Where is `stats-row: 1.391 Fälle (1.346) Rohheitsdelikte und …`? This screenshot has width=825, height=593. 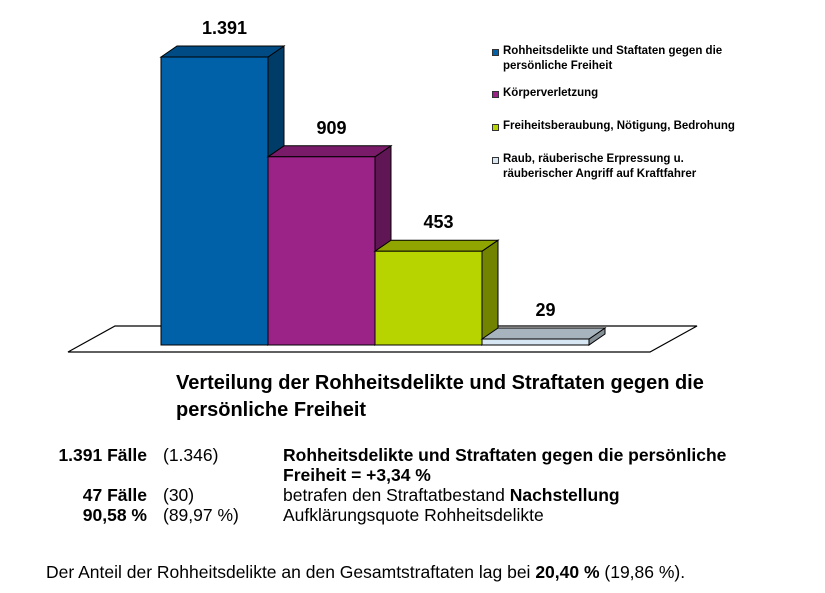
stats-row: 1.391 Fälle (1.346) Rohheitsdelikte und … is located at coordinates (416, 465).